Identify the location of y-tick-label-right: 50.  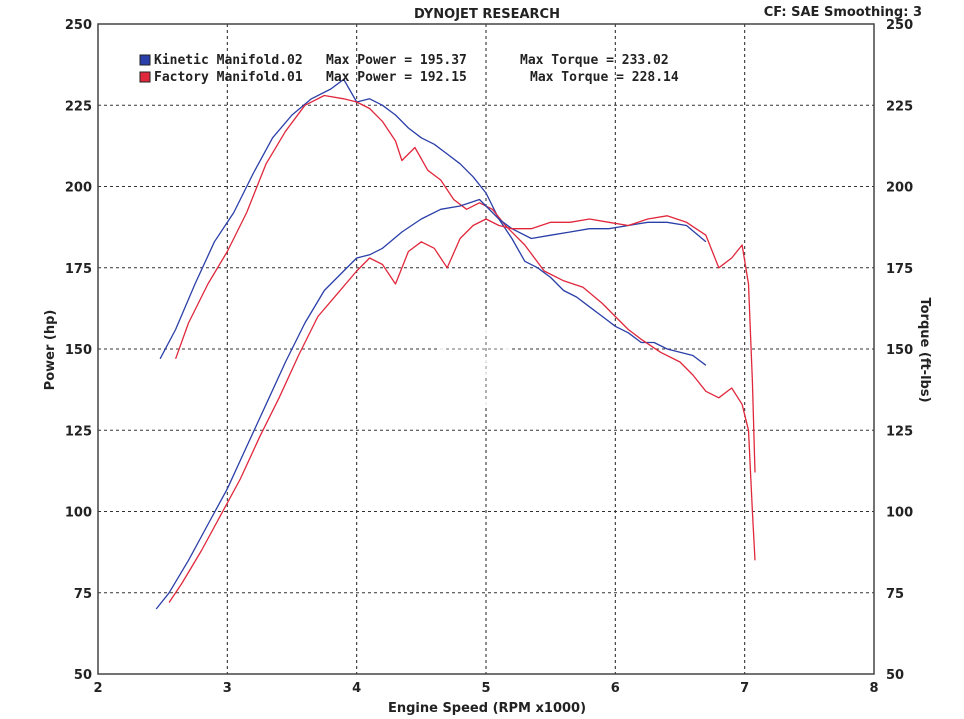
(895, 675).